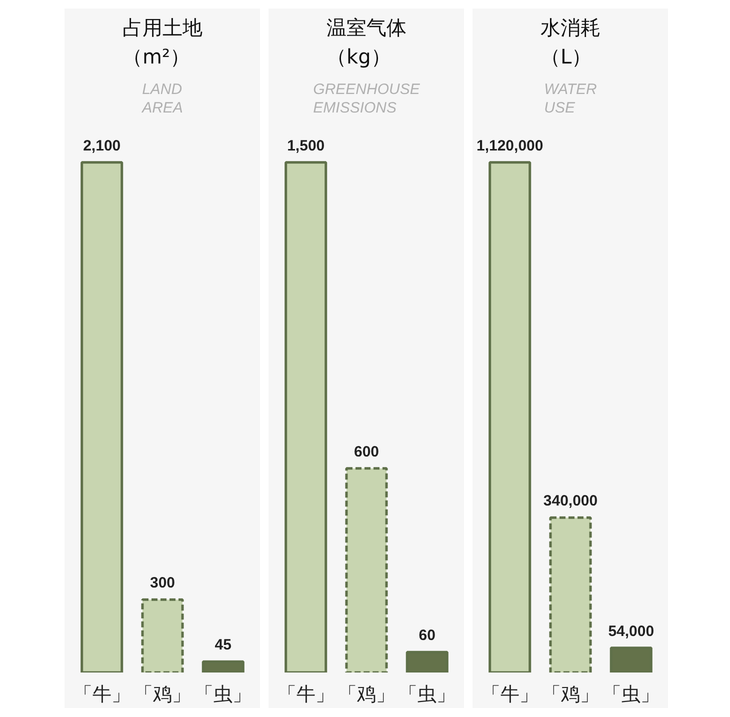  Describe the element at coordinates (367, 98) in the screenshot. I see `chart-subtitle: GREENHOUSE EMISSIONS` at that location.